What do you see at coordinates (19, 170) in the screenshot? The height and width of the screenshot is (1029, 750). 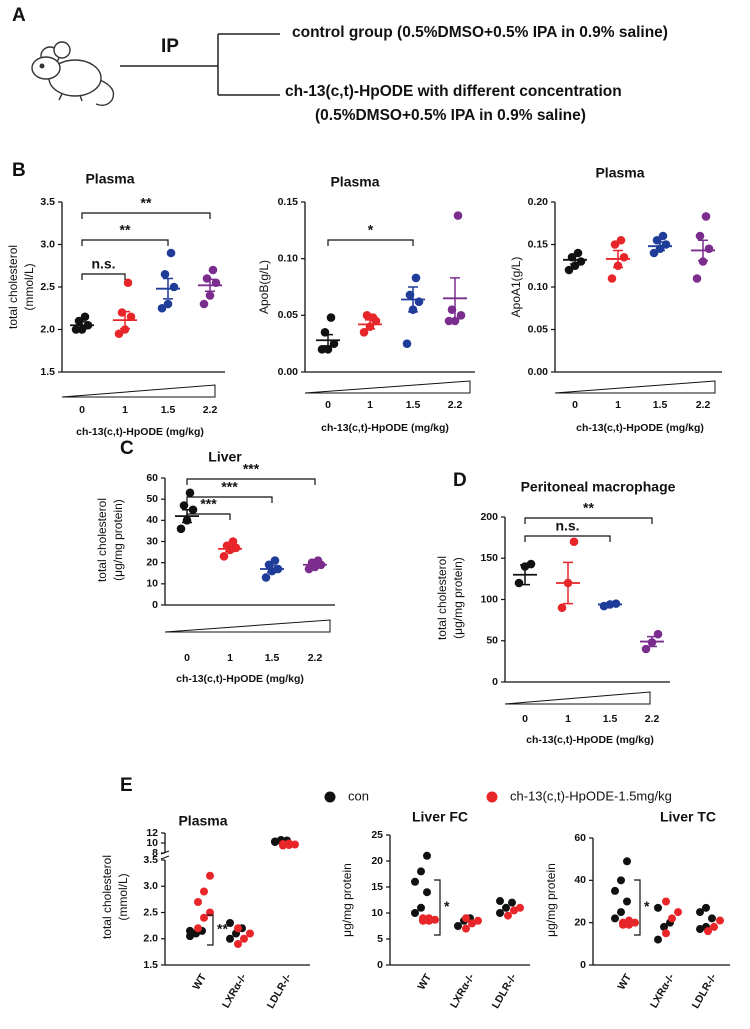 I see `panel-label: B` at bounding box center [19, 170].